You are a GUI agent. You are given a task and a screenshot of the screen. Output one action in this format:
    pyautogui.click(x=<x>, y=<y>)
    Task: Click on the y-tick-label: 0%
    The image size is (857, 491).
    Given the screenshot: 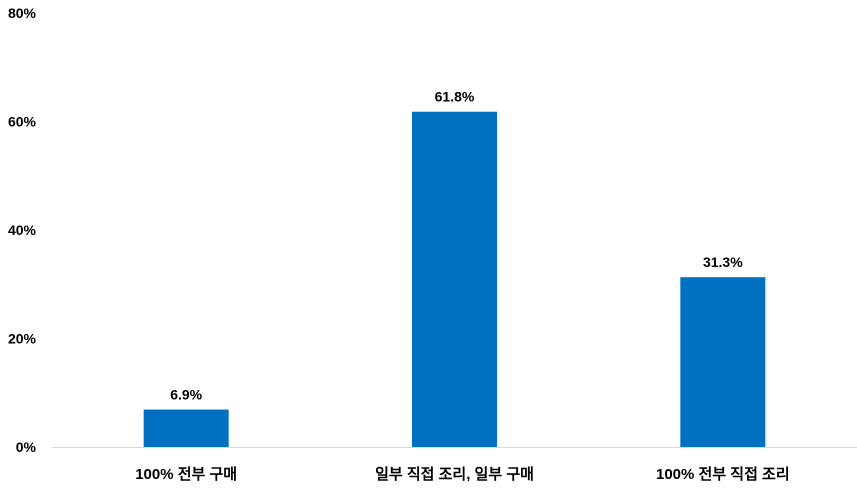 What is the action you would take?
    pyautogui.click(x=26, y=447)
    